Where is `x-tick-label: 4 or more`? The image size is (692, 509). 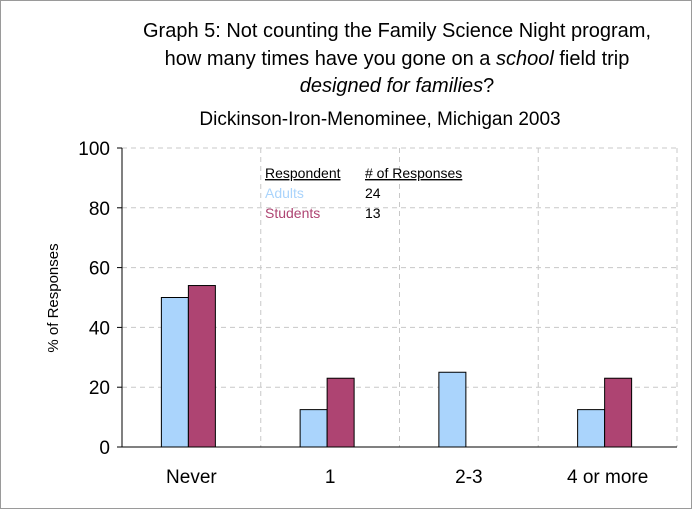 x-tick-label: 4 or more is located at coordinates (607, 477).